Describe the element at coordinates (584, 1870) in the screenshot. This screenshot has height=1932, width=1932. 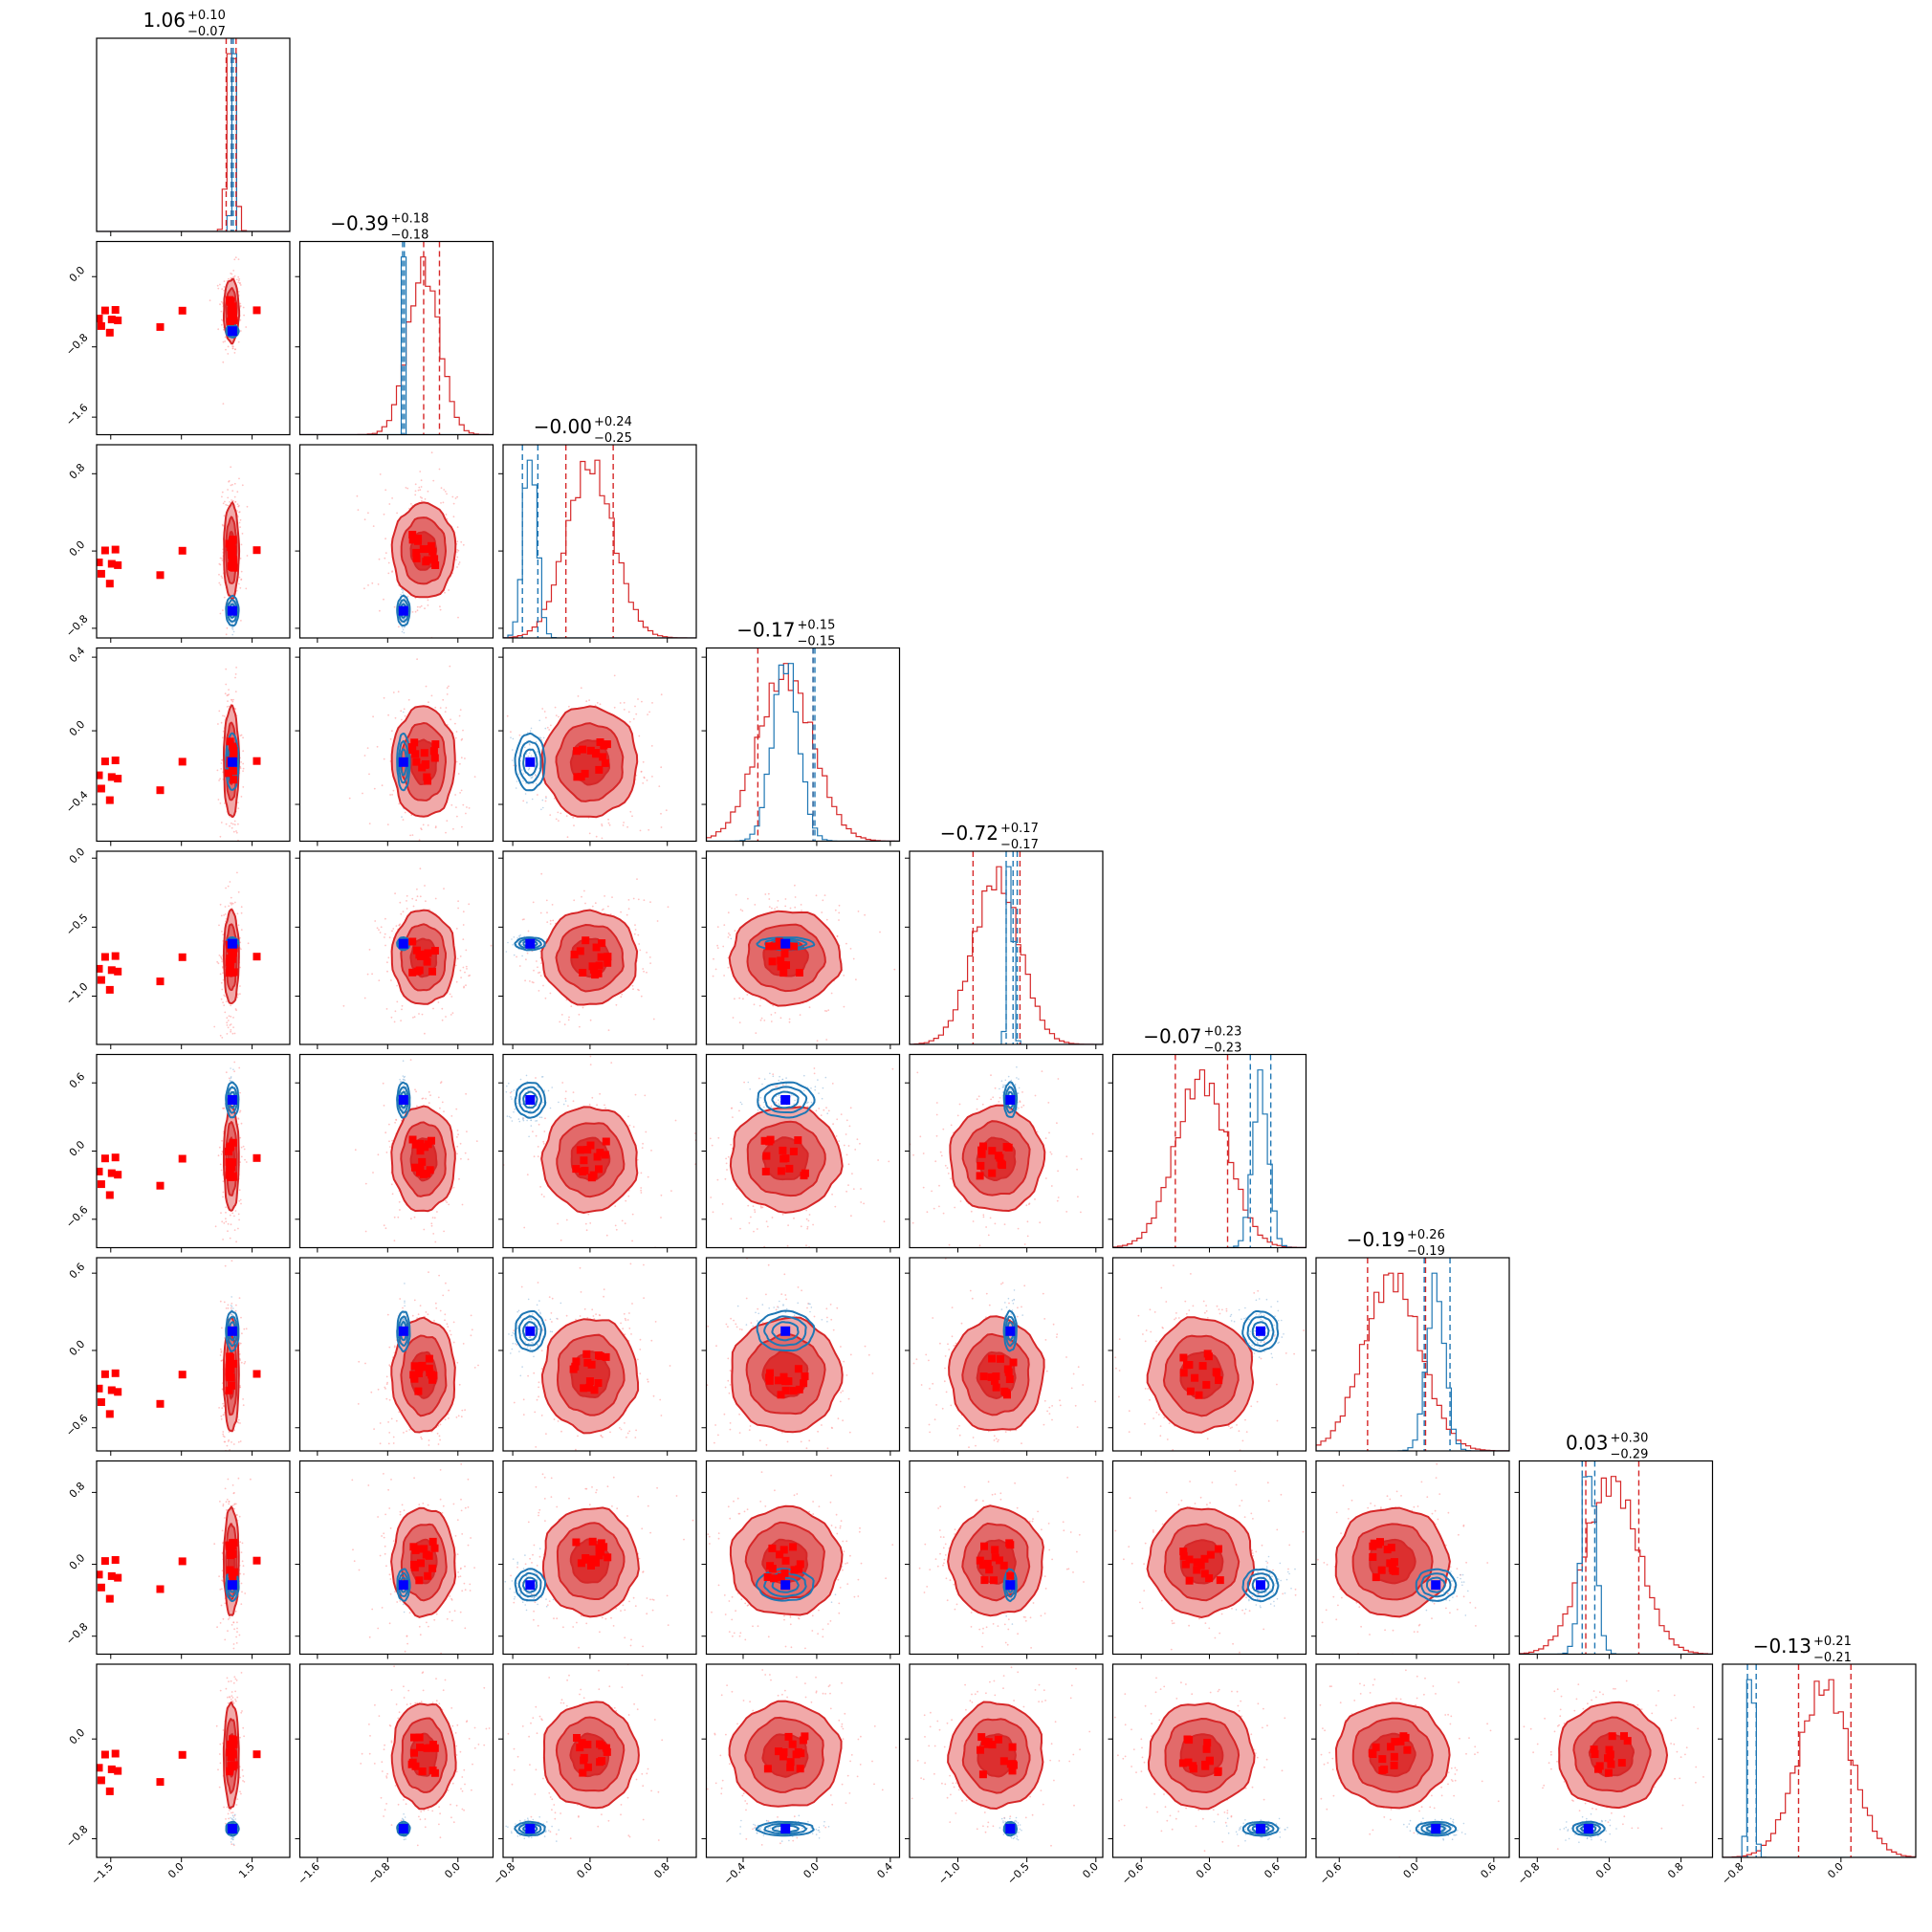
I see `xtick-label-2-1: 0.0` at that location.